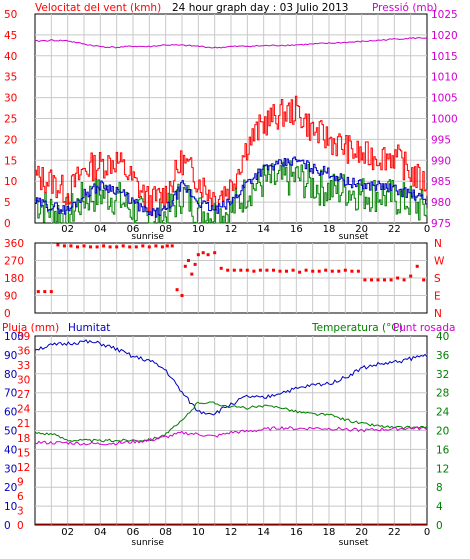 This screenshot has height=559, width=470. Describe the element at coordinates (14, 244) in the screenshot. I see `y-left-tick-label: 360` at that location.